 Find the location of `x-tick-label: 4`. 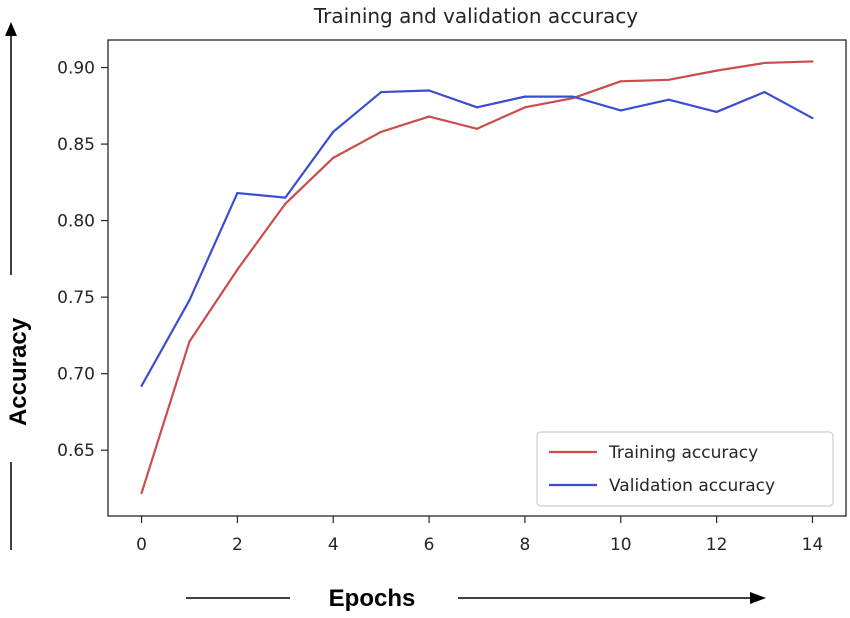

x-tick-label: 4 is located at coordinates (333, 545).